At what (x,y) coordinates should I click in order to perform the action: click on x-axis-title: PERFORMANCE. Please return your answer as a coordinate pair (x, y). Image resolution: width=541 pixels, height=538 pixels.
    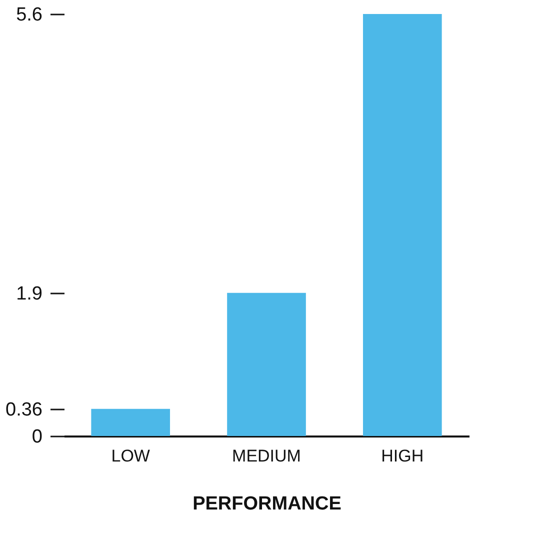
    Looking at the image, I should click on (267, 504).